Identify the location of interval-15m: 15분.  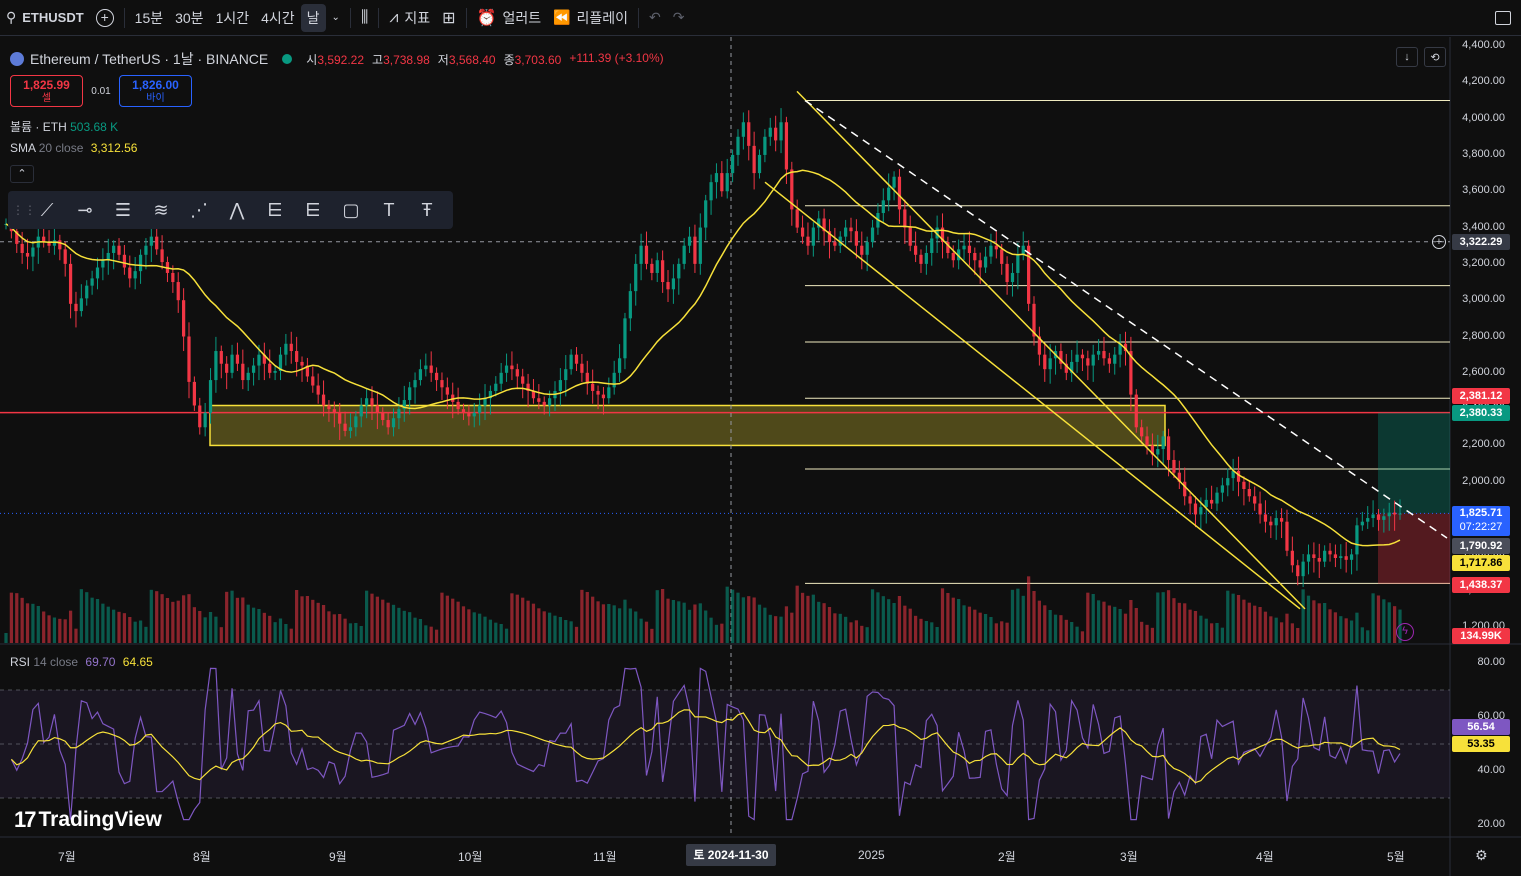
(149, 17).